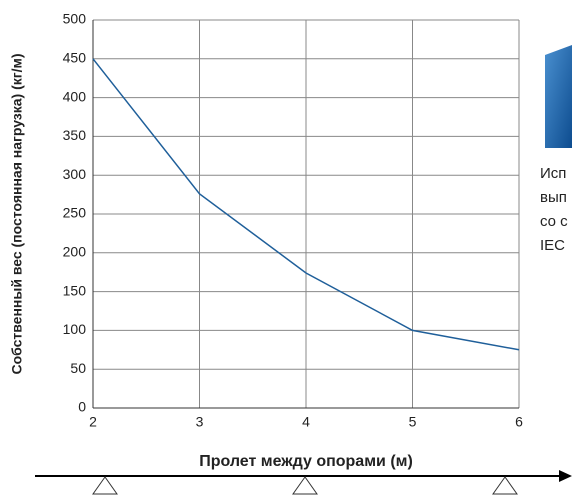  Describe the element at coordinates (553, 173) in the screenshot. I see `side-text: Исп` at that location.